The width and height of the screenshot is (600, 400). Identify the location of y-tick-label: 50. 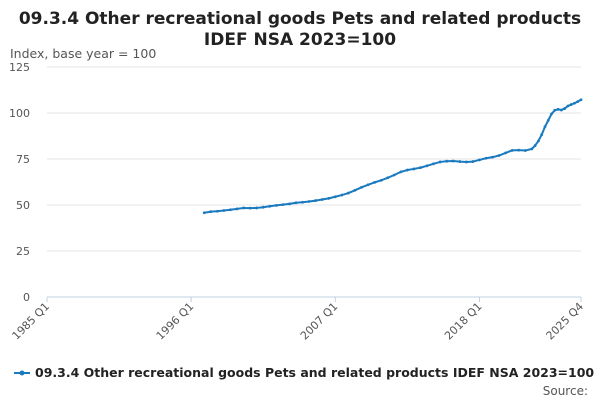
(23, 205).